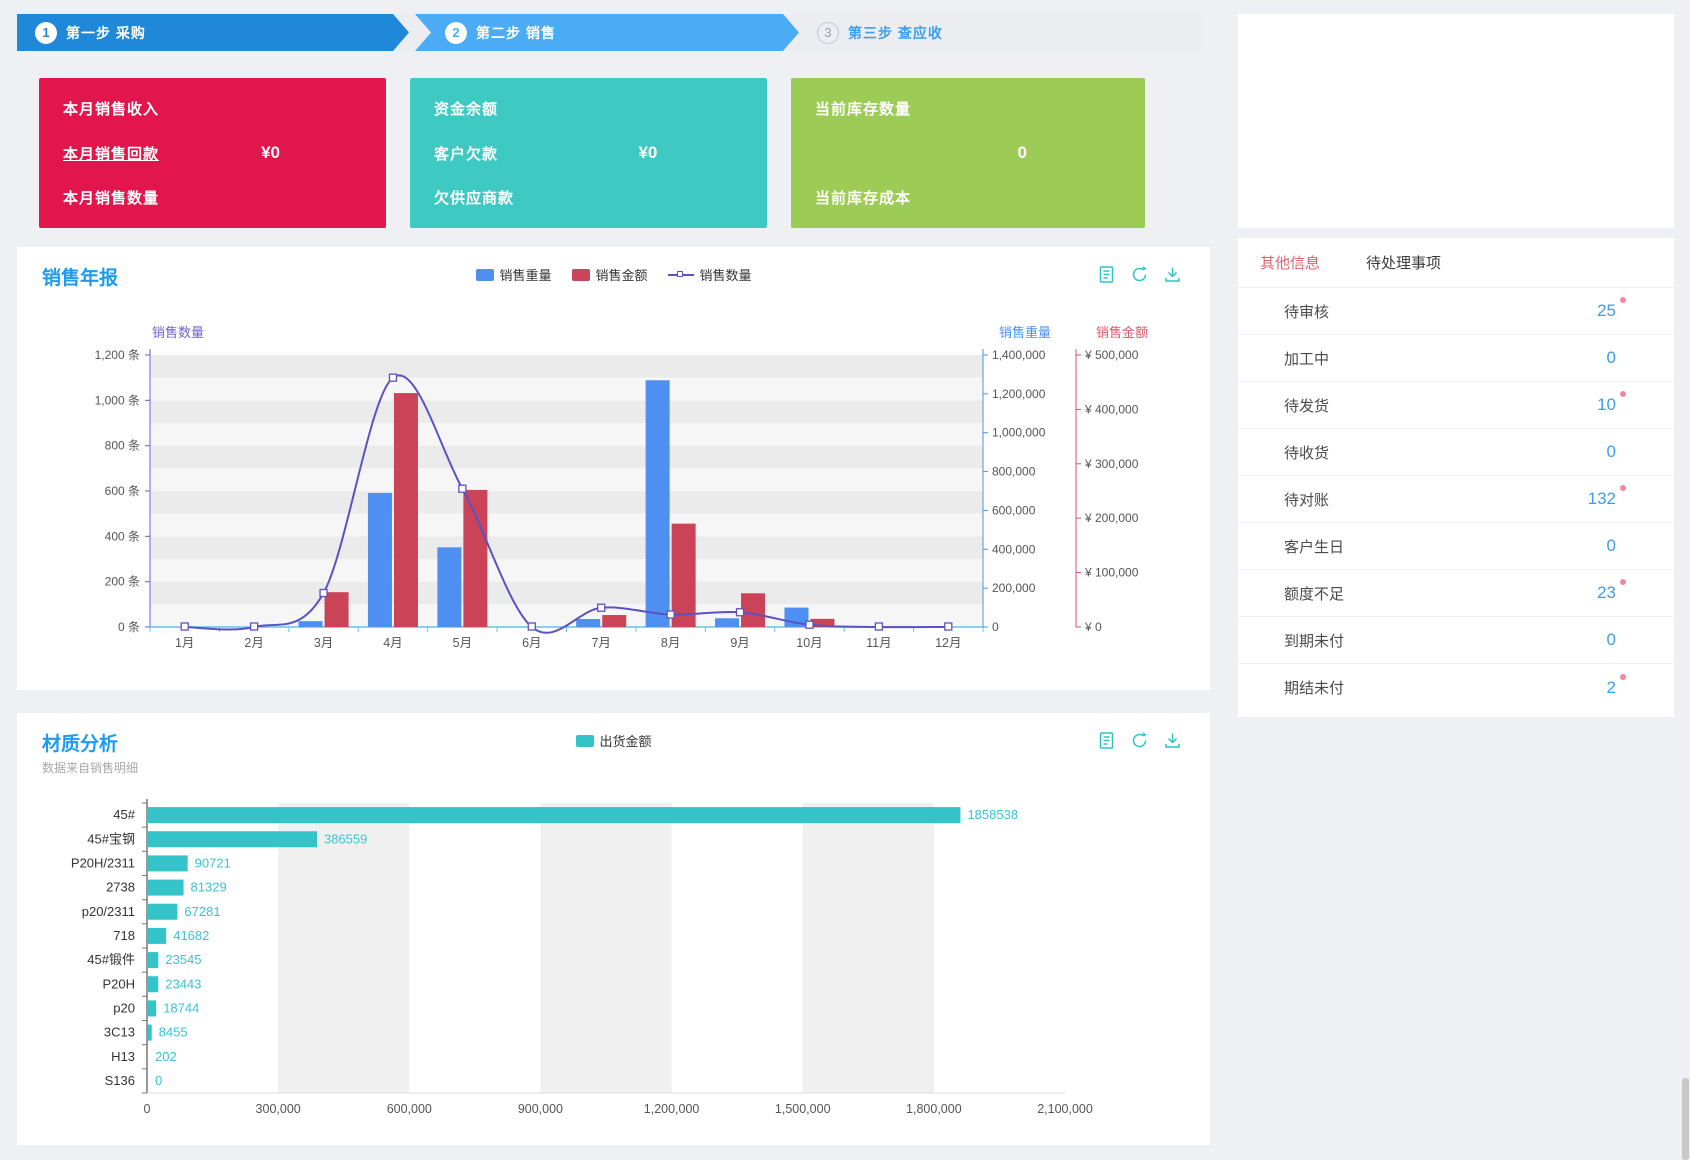  What do you see at coordinates (1611, 639) in the screenshot?
I see `panel-row-count: 0` at bounding box center [1611, 639].